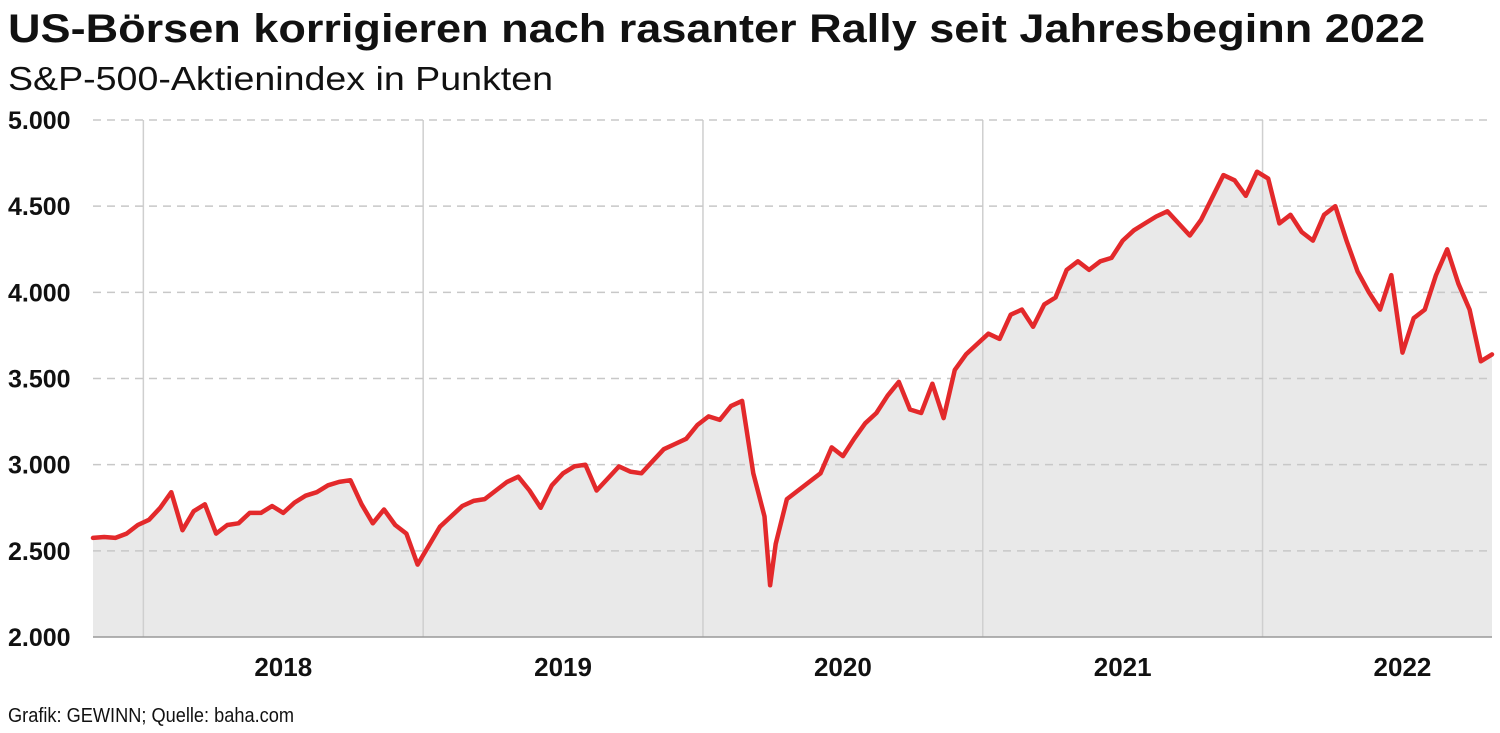  What do you see at coordinates (563, 667) in the screenshot?
I see `x-tick-label: 2019` at bounding box center [563, 667].